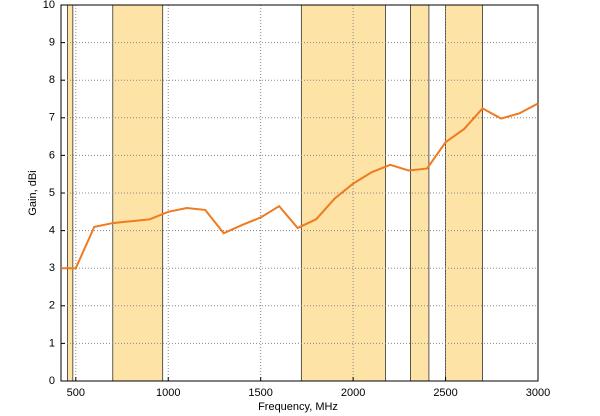  What do you see at coordinates (538, 393) in the screenshot?
I see `x-tick-label: 3000` at bounding box center [538, 393].